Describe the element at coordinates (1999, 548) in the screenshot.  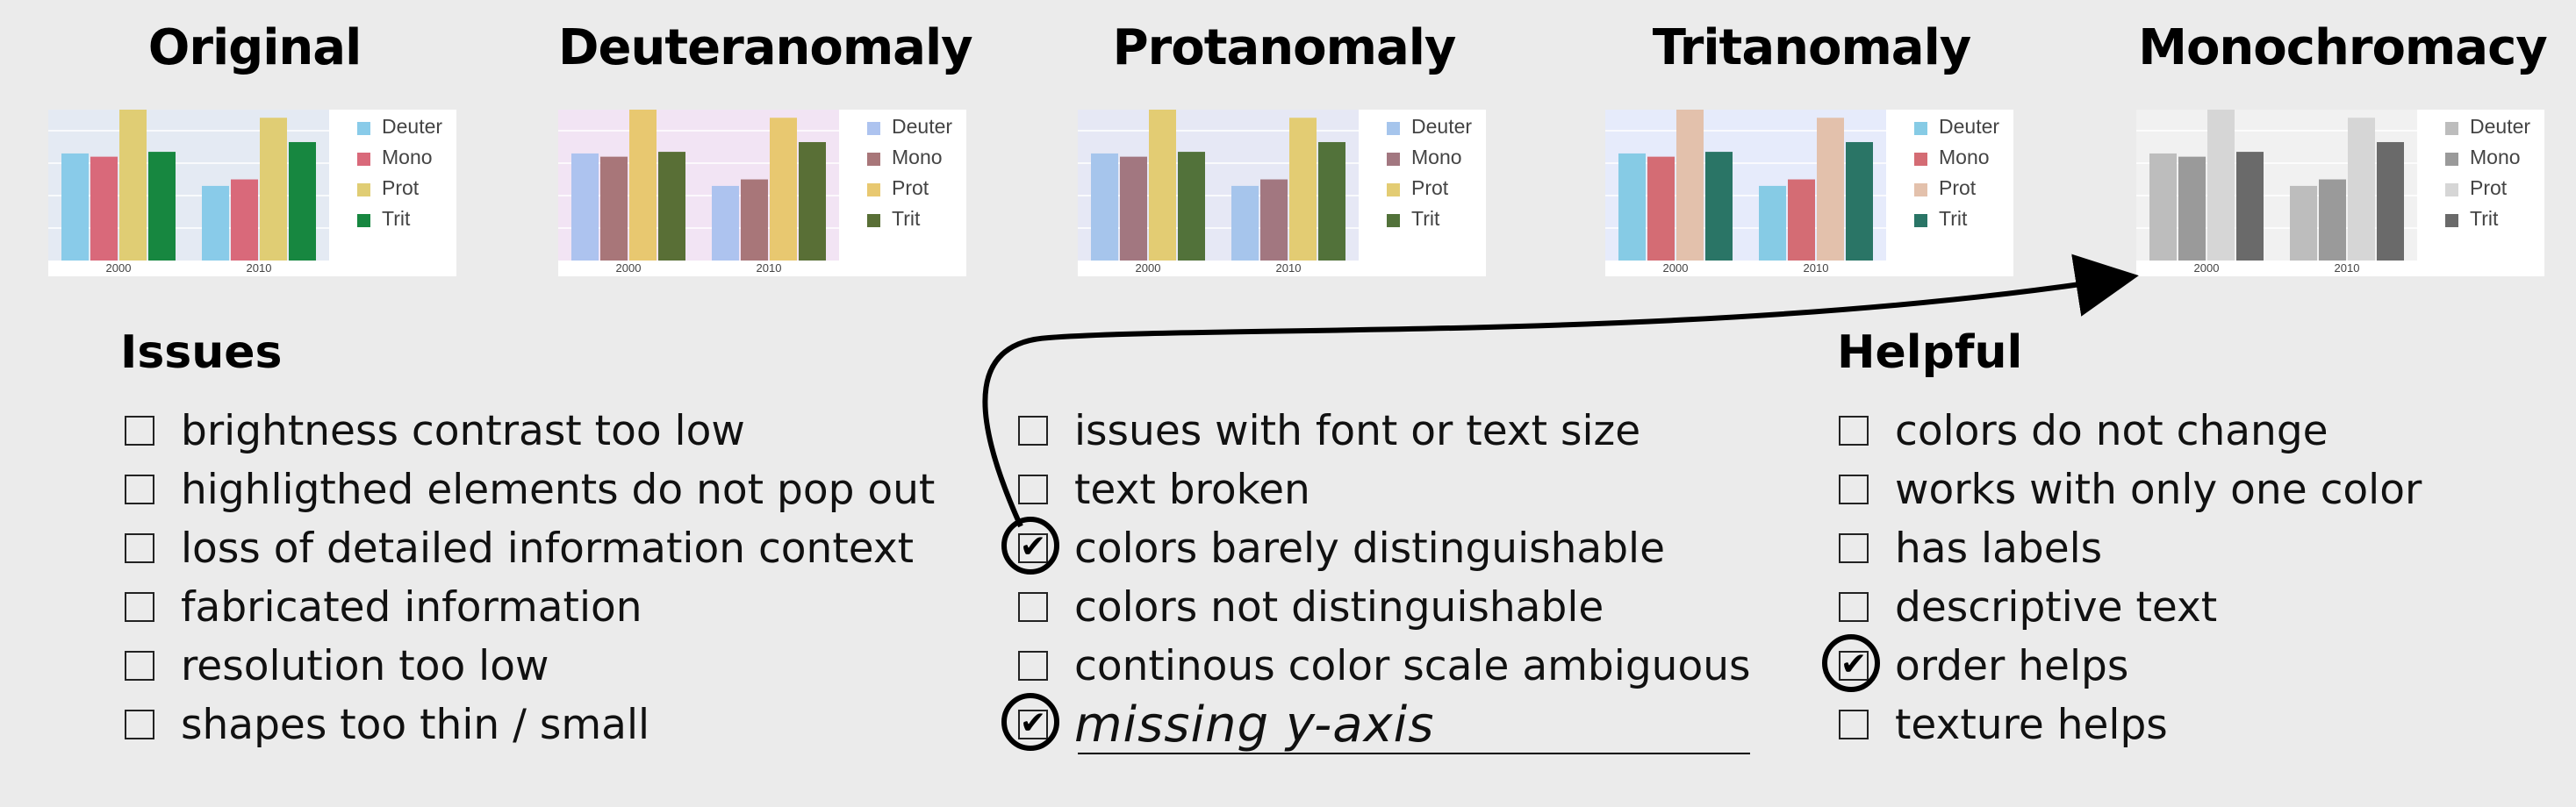
I see `checklist-label: has labels` at that location.